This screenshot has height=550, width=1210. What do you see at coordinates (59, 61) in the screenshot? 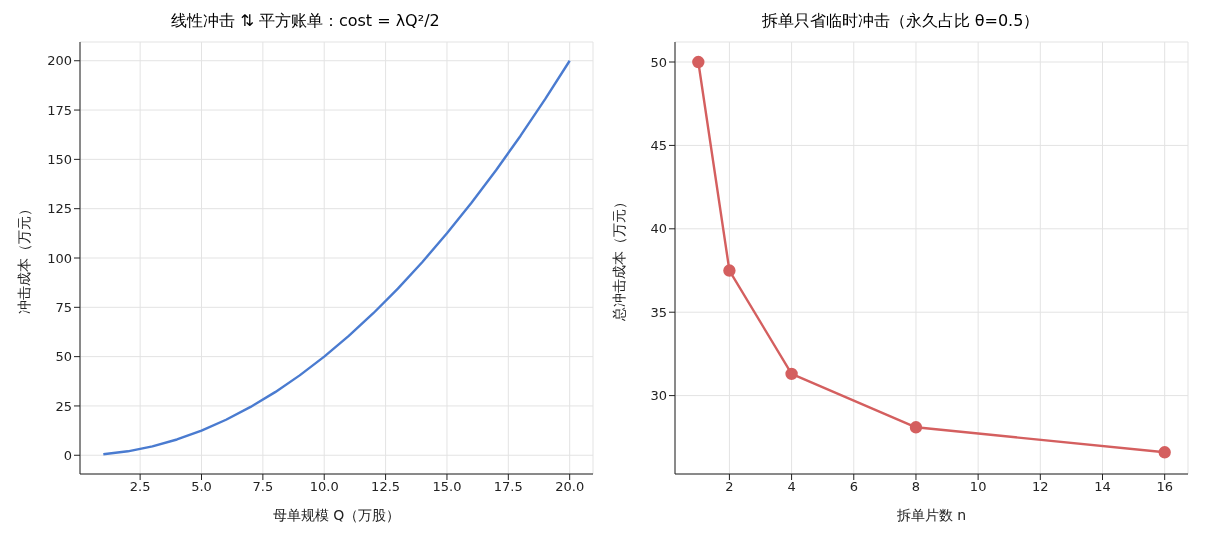
I see `y-tick-label: 200` at bounding box center [59, 61].